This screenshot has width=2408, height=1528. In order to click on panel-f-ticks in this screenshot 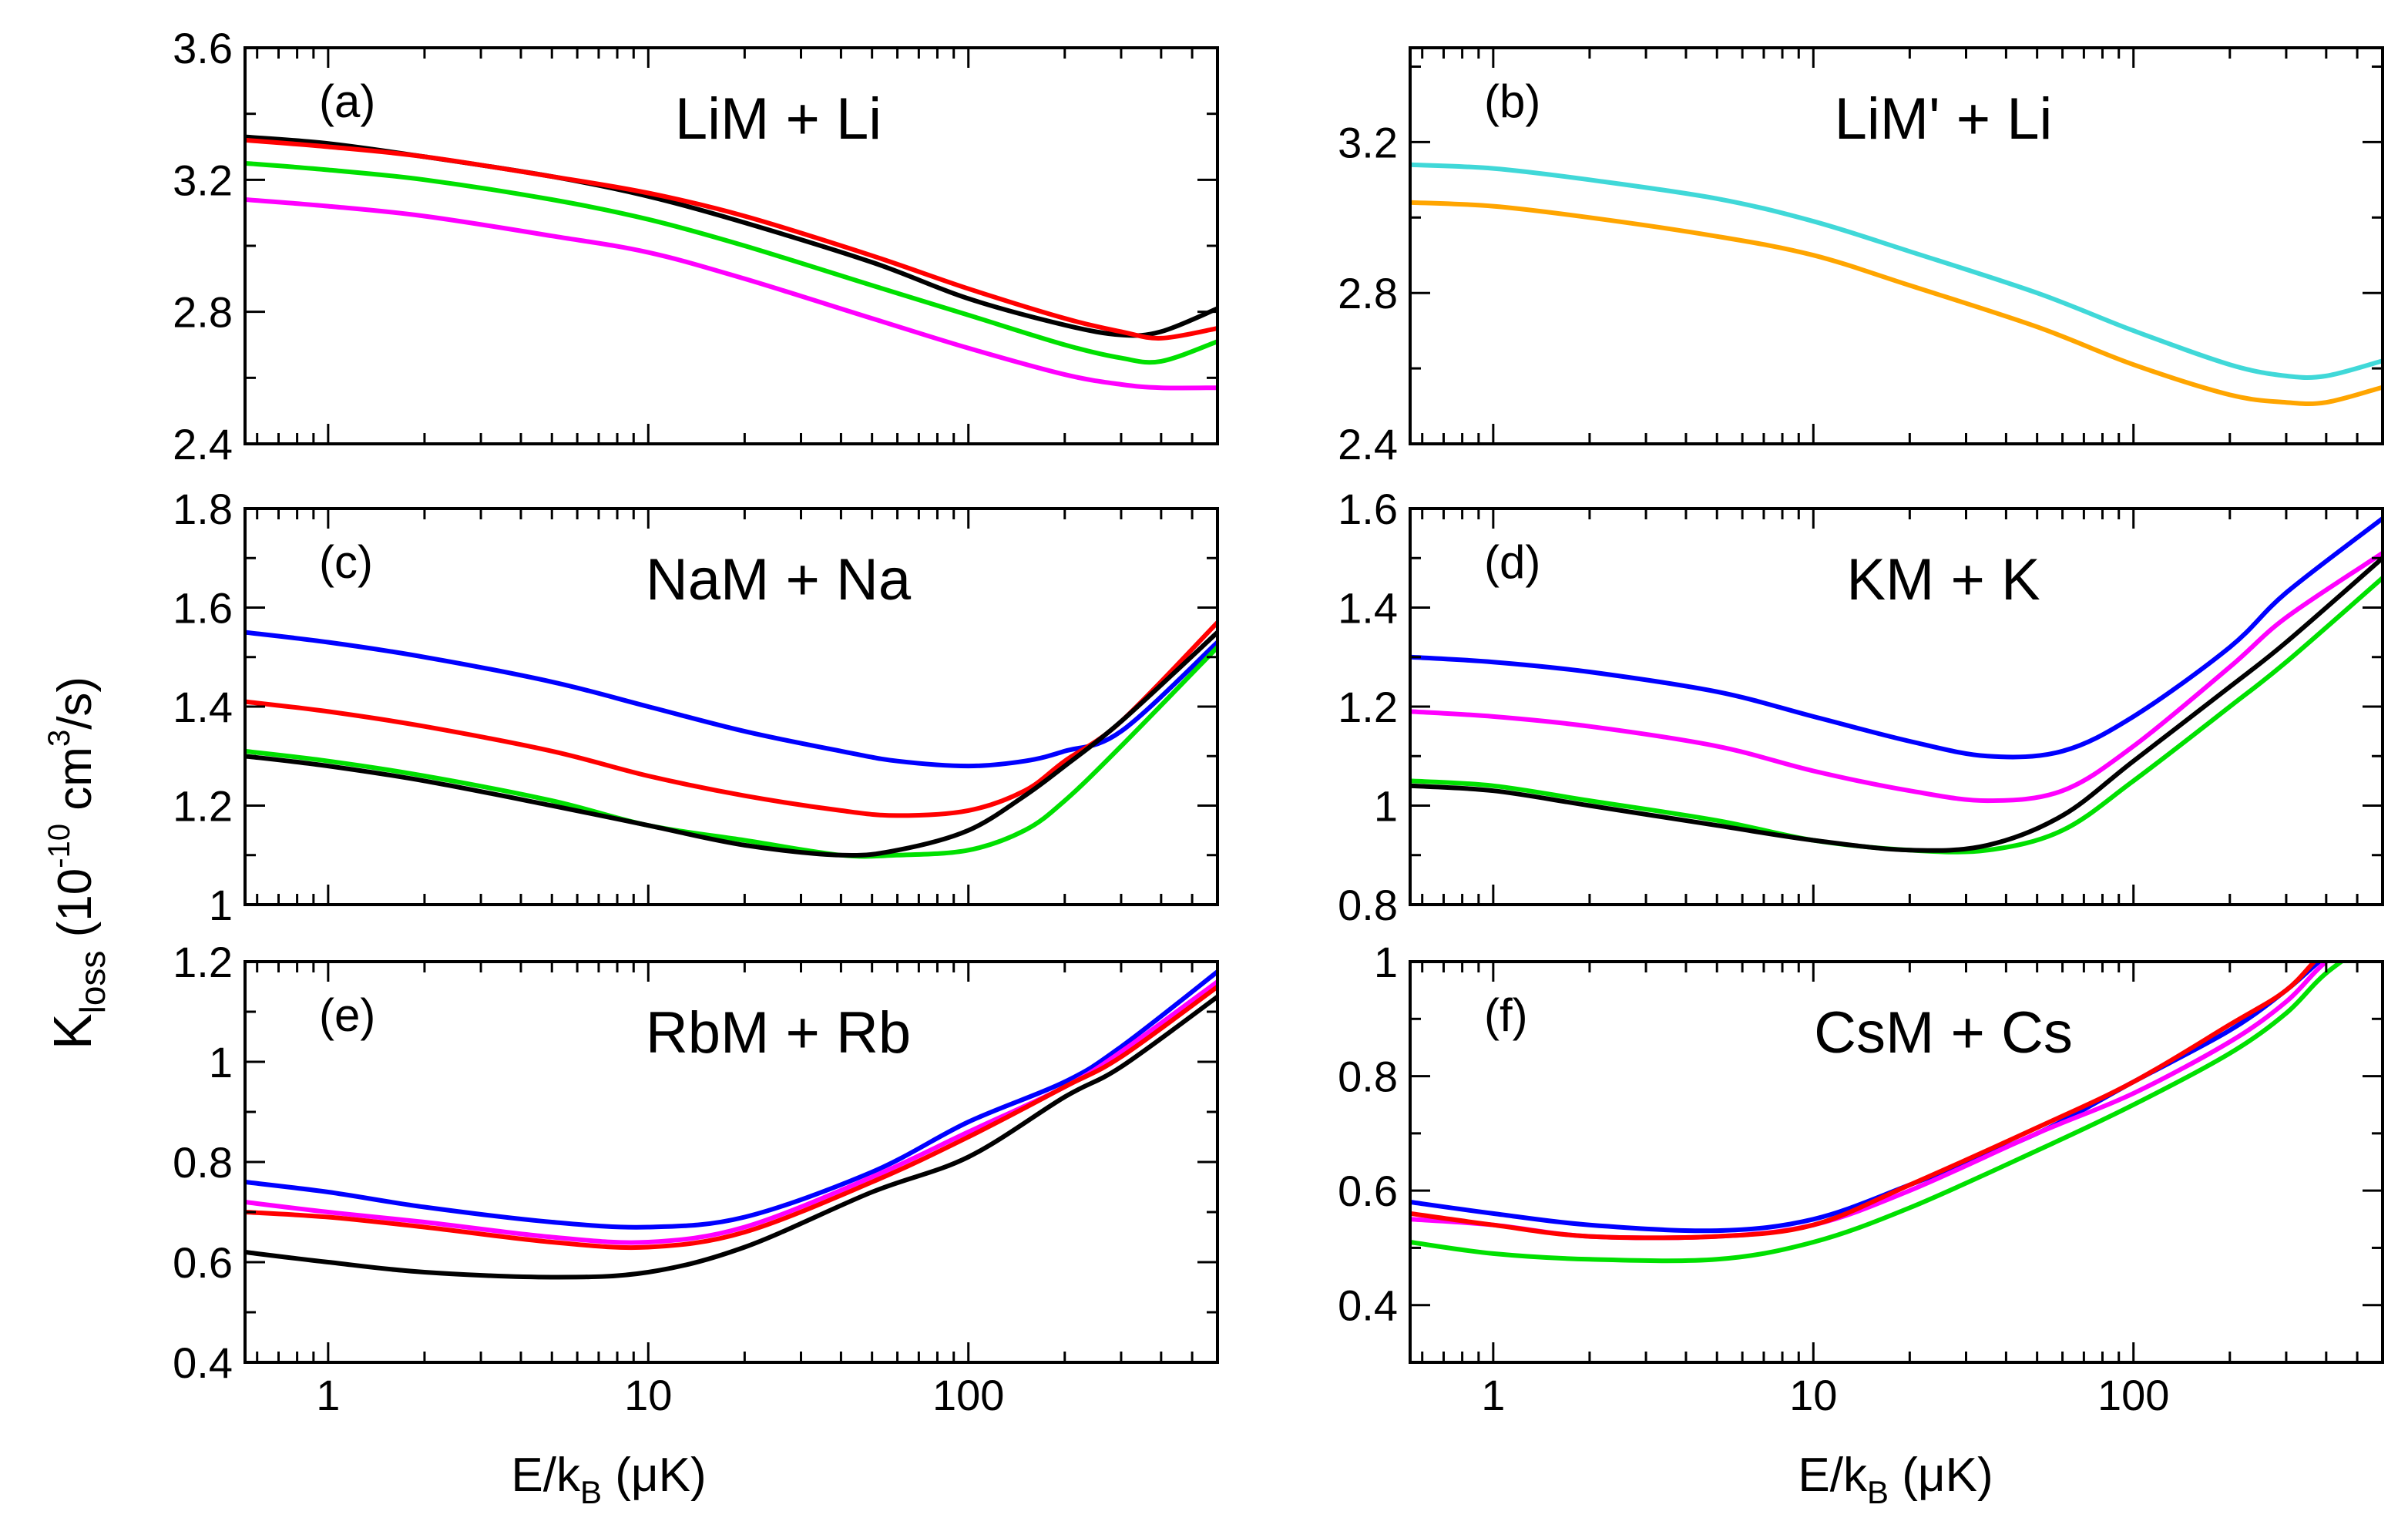, I will do `click(1897, 1162)`.